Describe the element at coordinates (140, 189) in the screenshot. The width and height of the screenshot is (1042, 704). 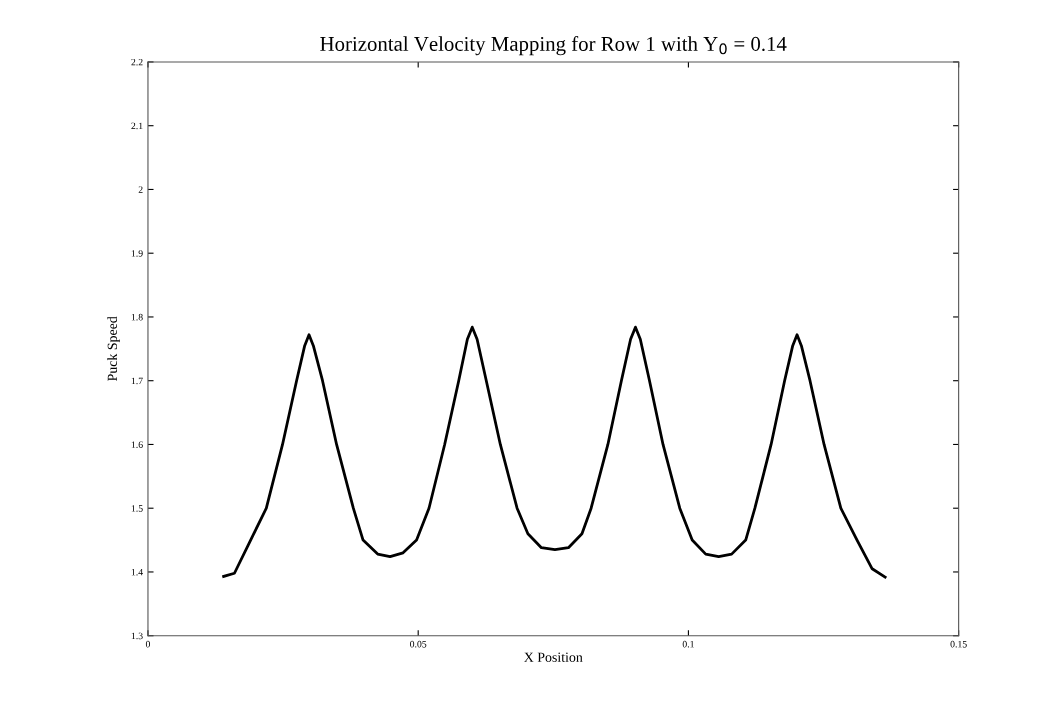
I see `y-tick-label: 2` at that location.